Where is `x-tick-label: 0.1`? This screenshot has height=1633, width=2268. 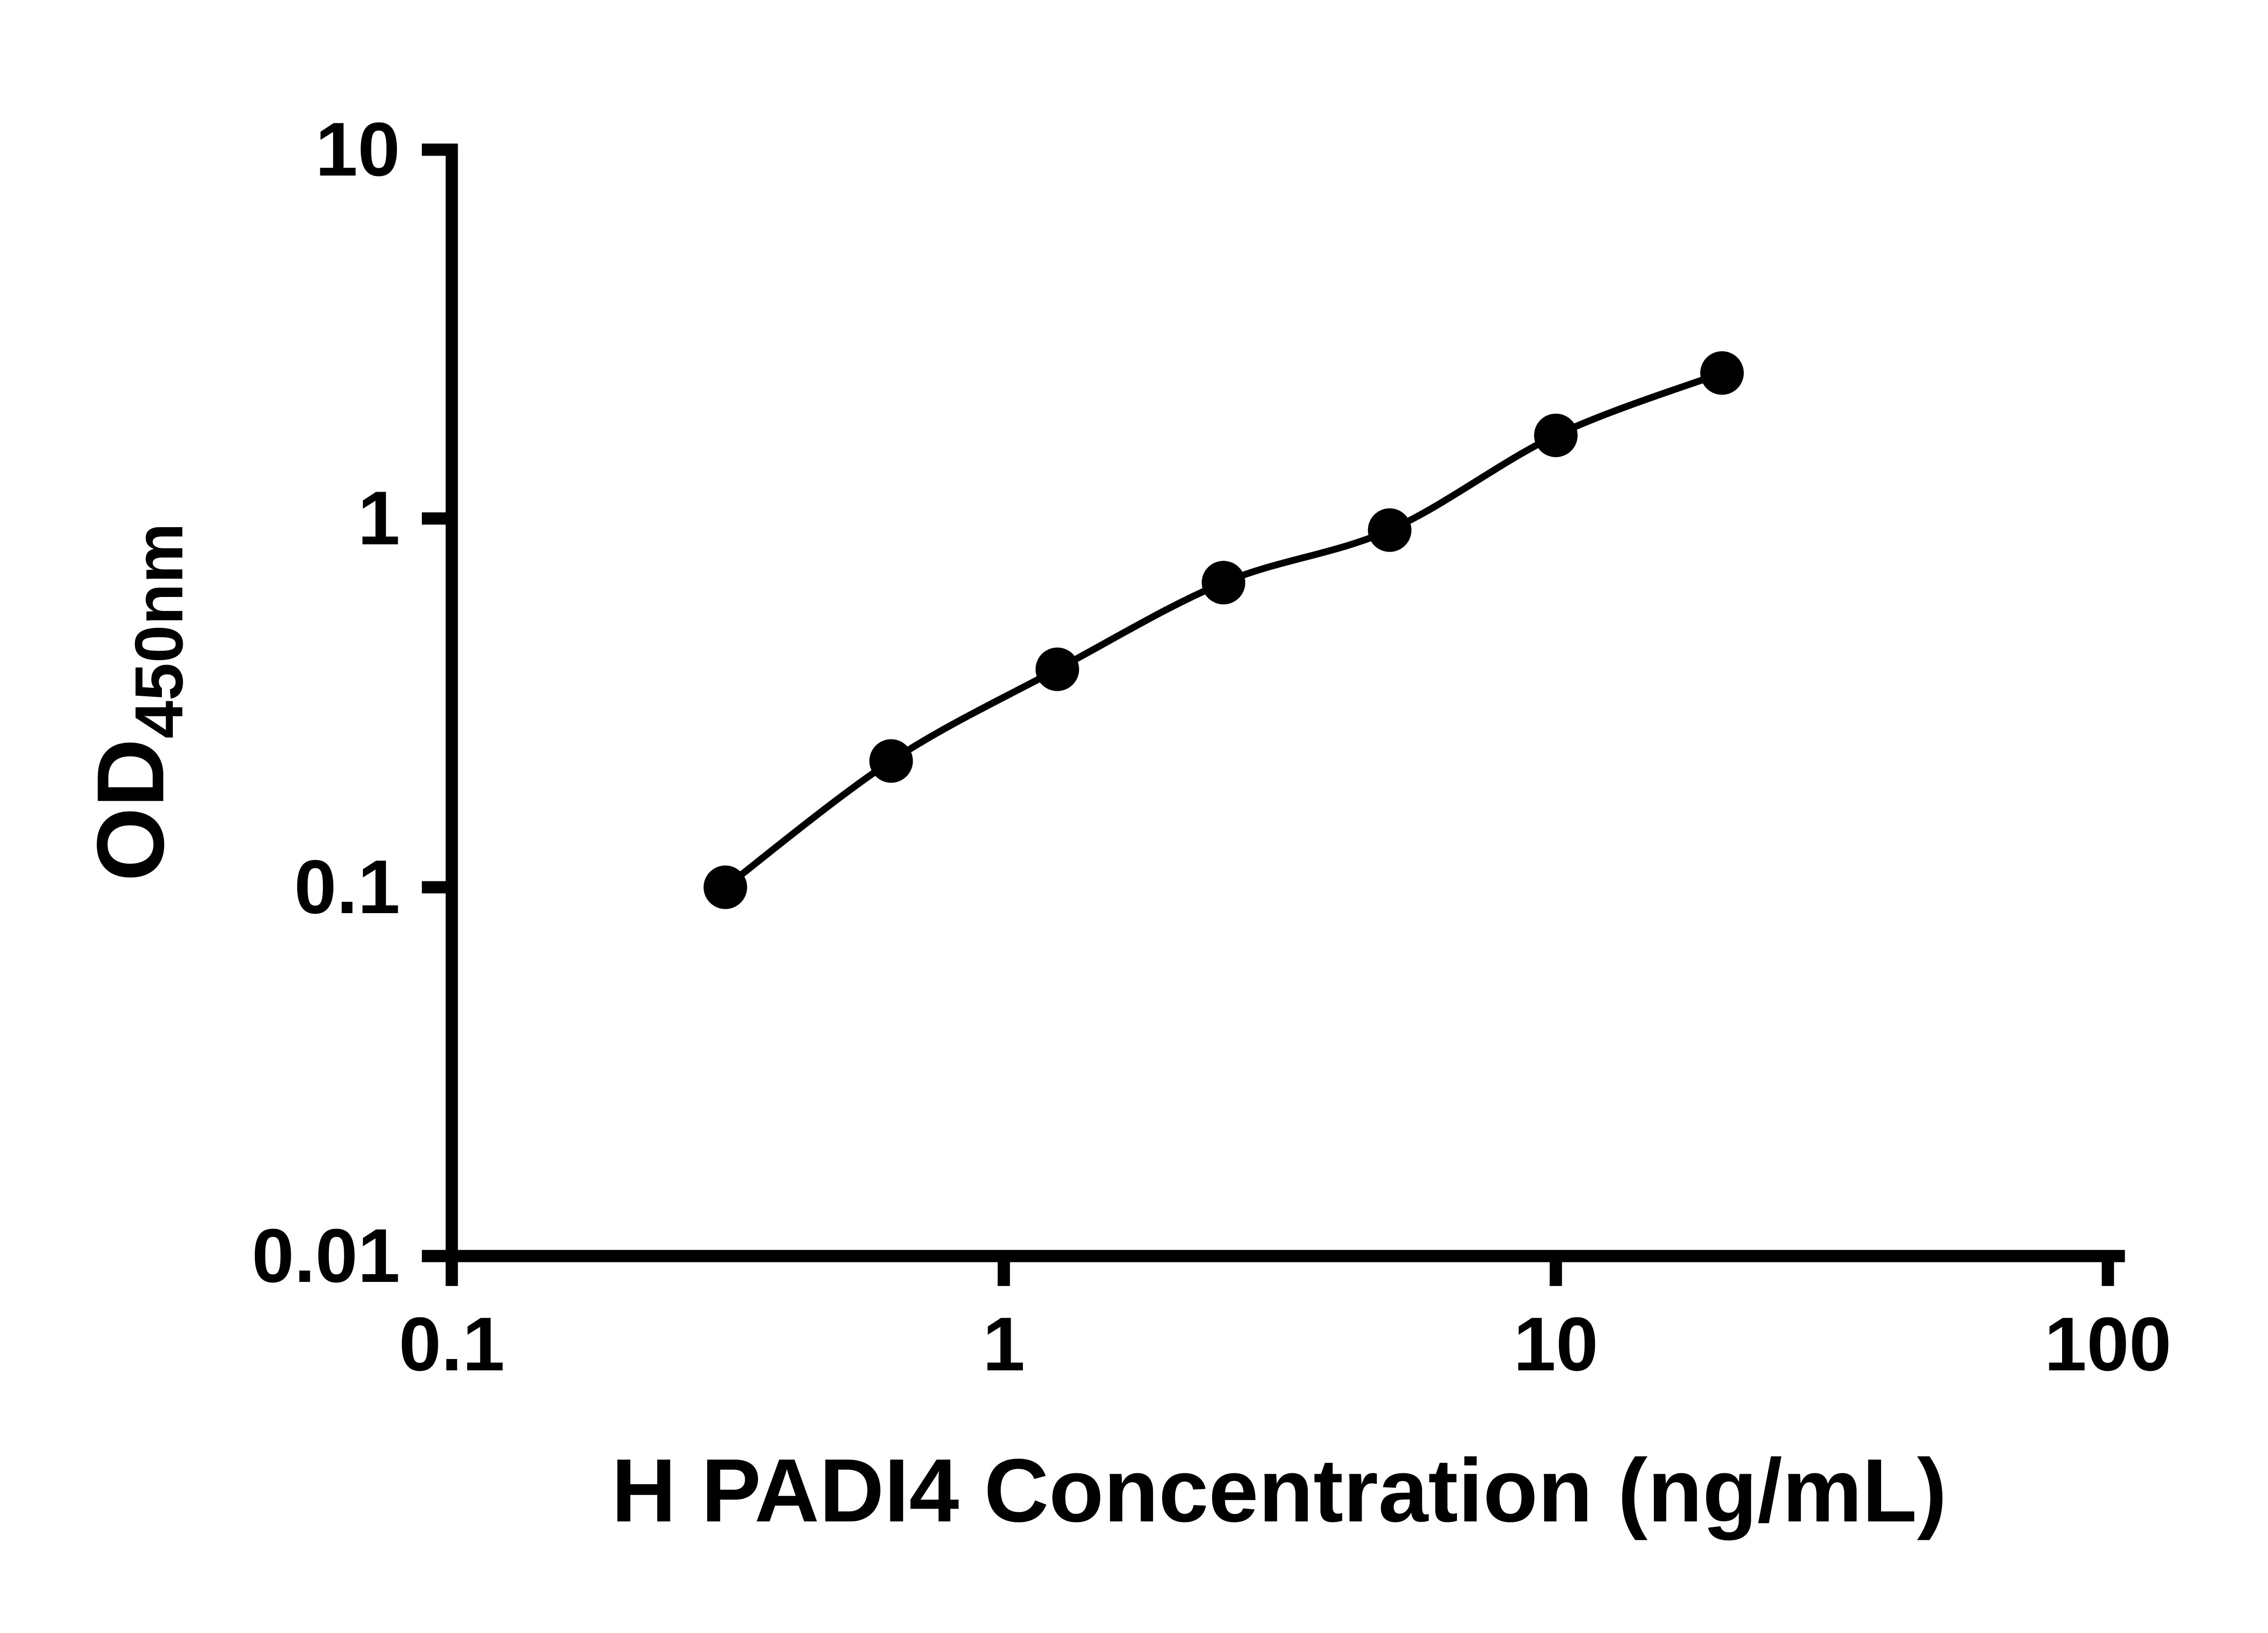 x-tick-label: 0.1 is located at coordinates (452, 1344).